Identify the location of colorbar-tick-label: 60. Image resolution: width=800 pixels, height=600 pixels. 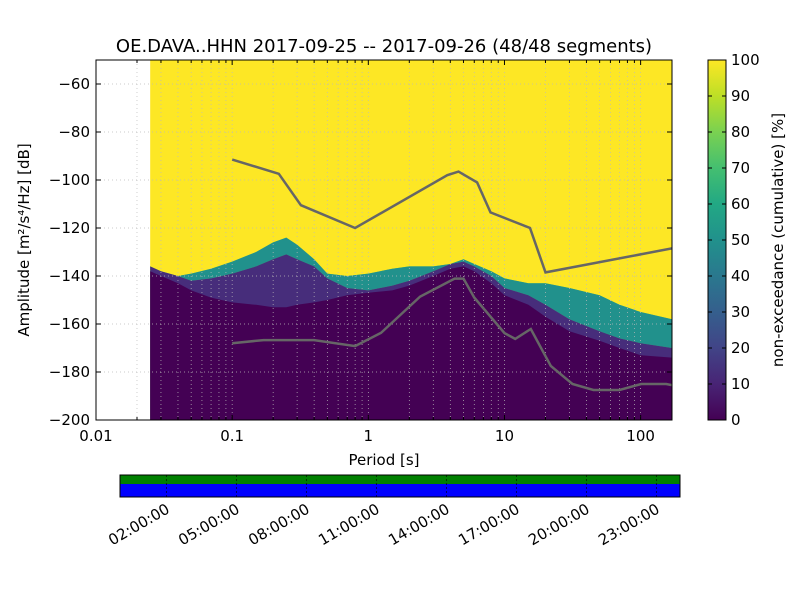
(740, 204).